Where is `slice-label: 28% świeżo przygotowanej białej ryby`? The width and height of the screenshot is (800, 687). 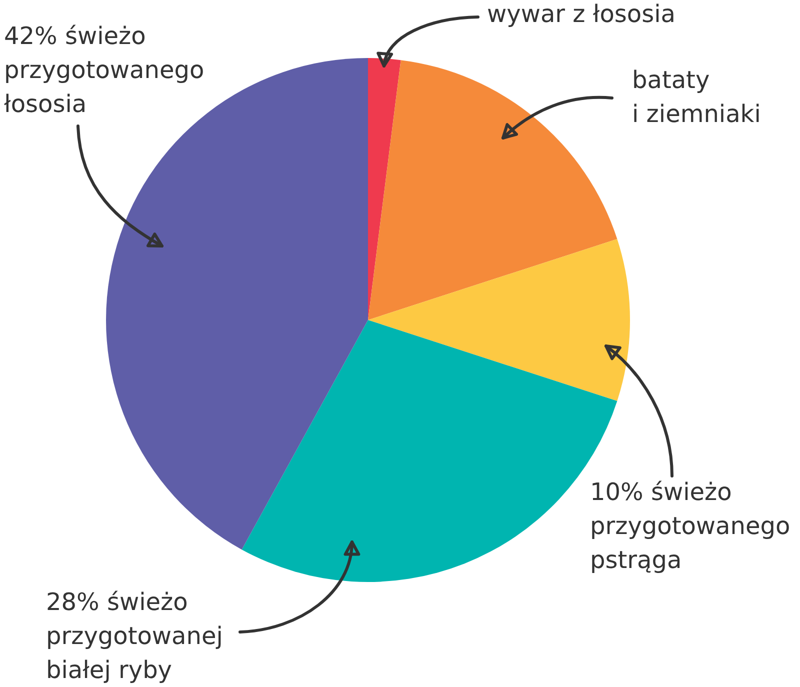
slice-label: 28% świeżo przygotowanej białej ryby is located at coordinates (134, 636).